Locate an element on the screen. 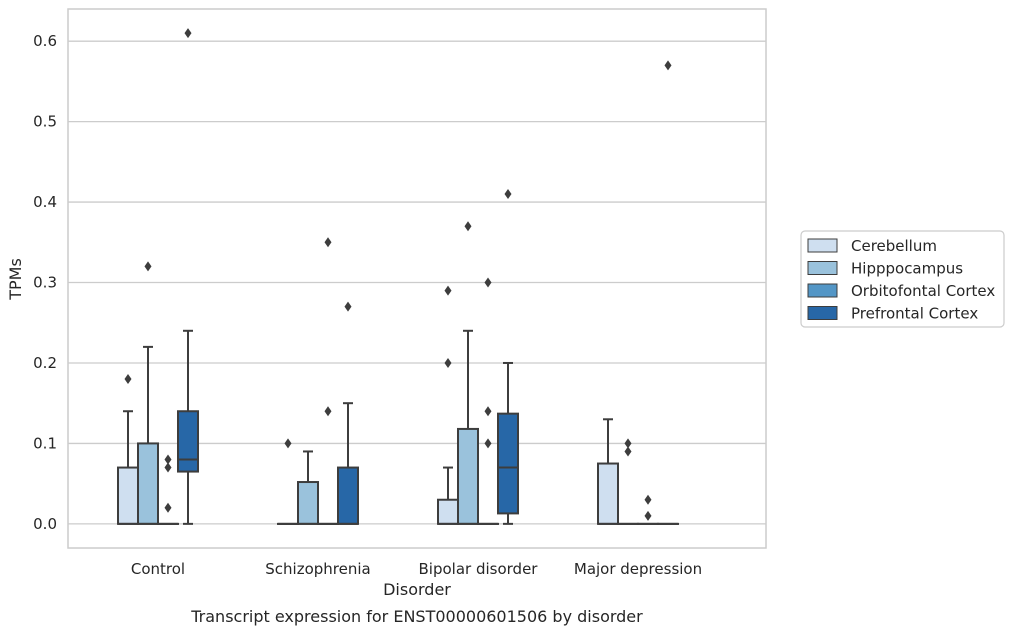 This screenshot has height=638, width=1014. y-tick-label: 0.2 is located at coordinates (45, 363).